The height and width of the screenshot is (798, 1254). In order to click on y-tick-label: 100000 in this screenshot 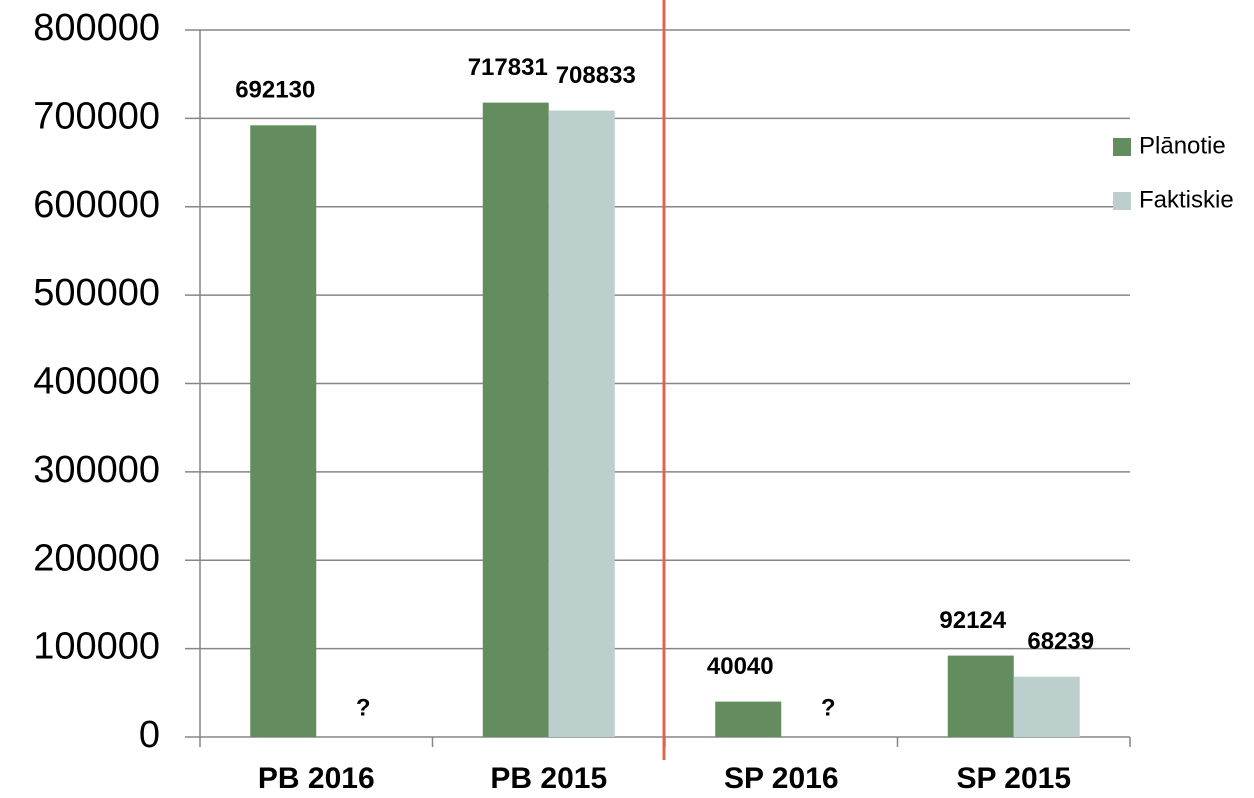, I will do `click(96, 647)`.